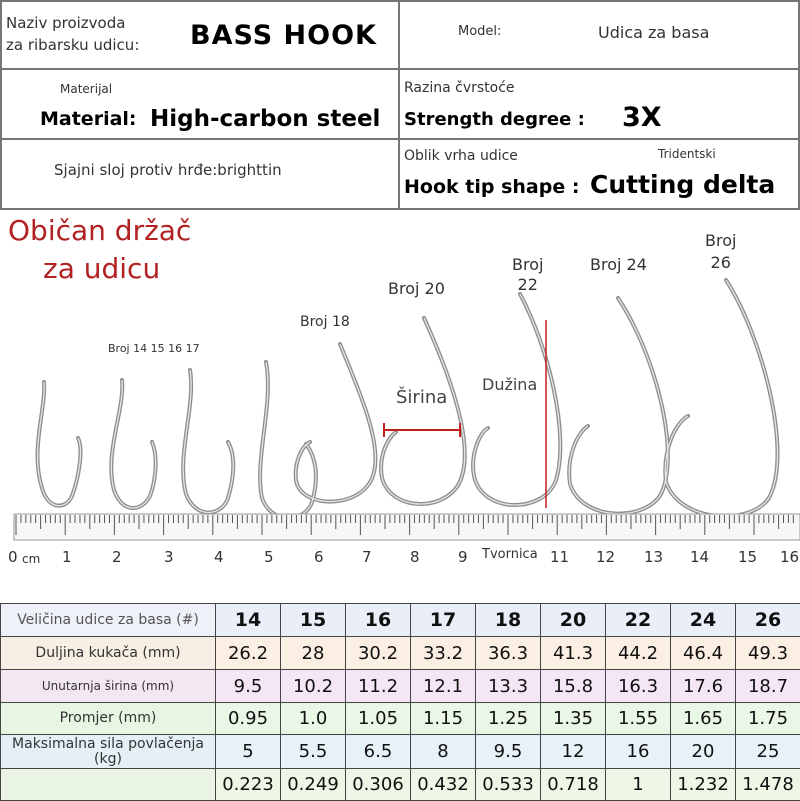 Image resolution: width=800 pixels, height=801 pixels. I want to click on table-cell: 9.5, so click(508, 752).